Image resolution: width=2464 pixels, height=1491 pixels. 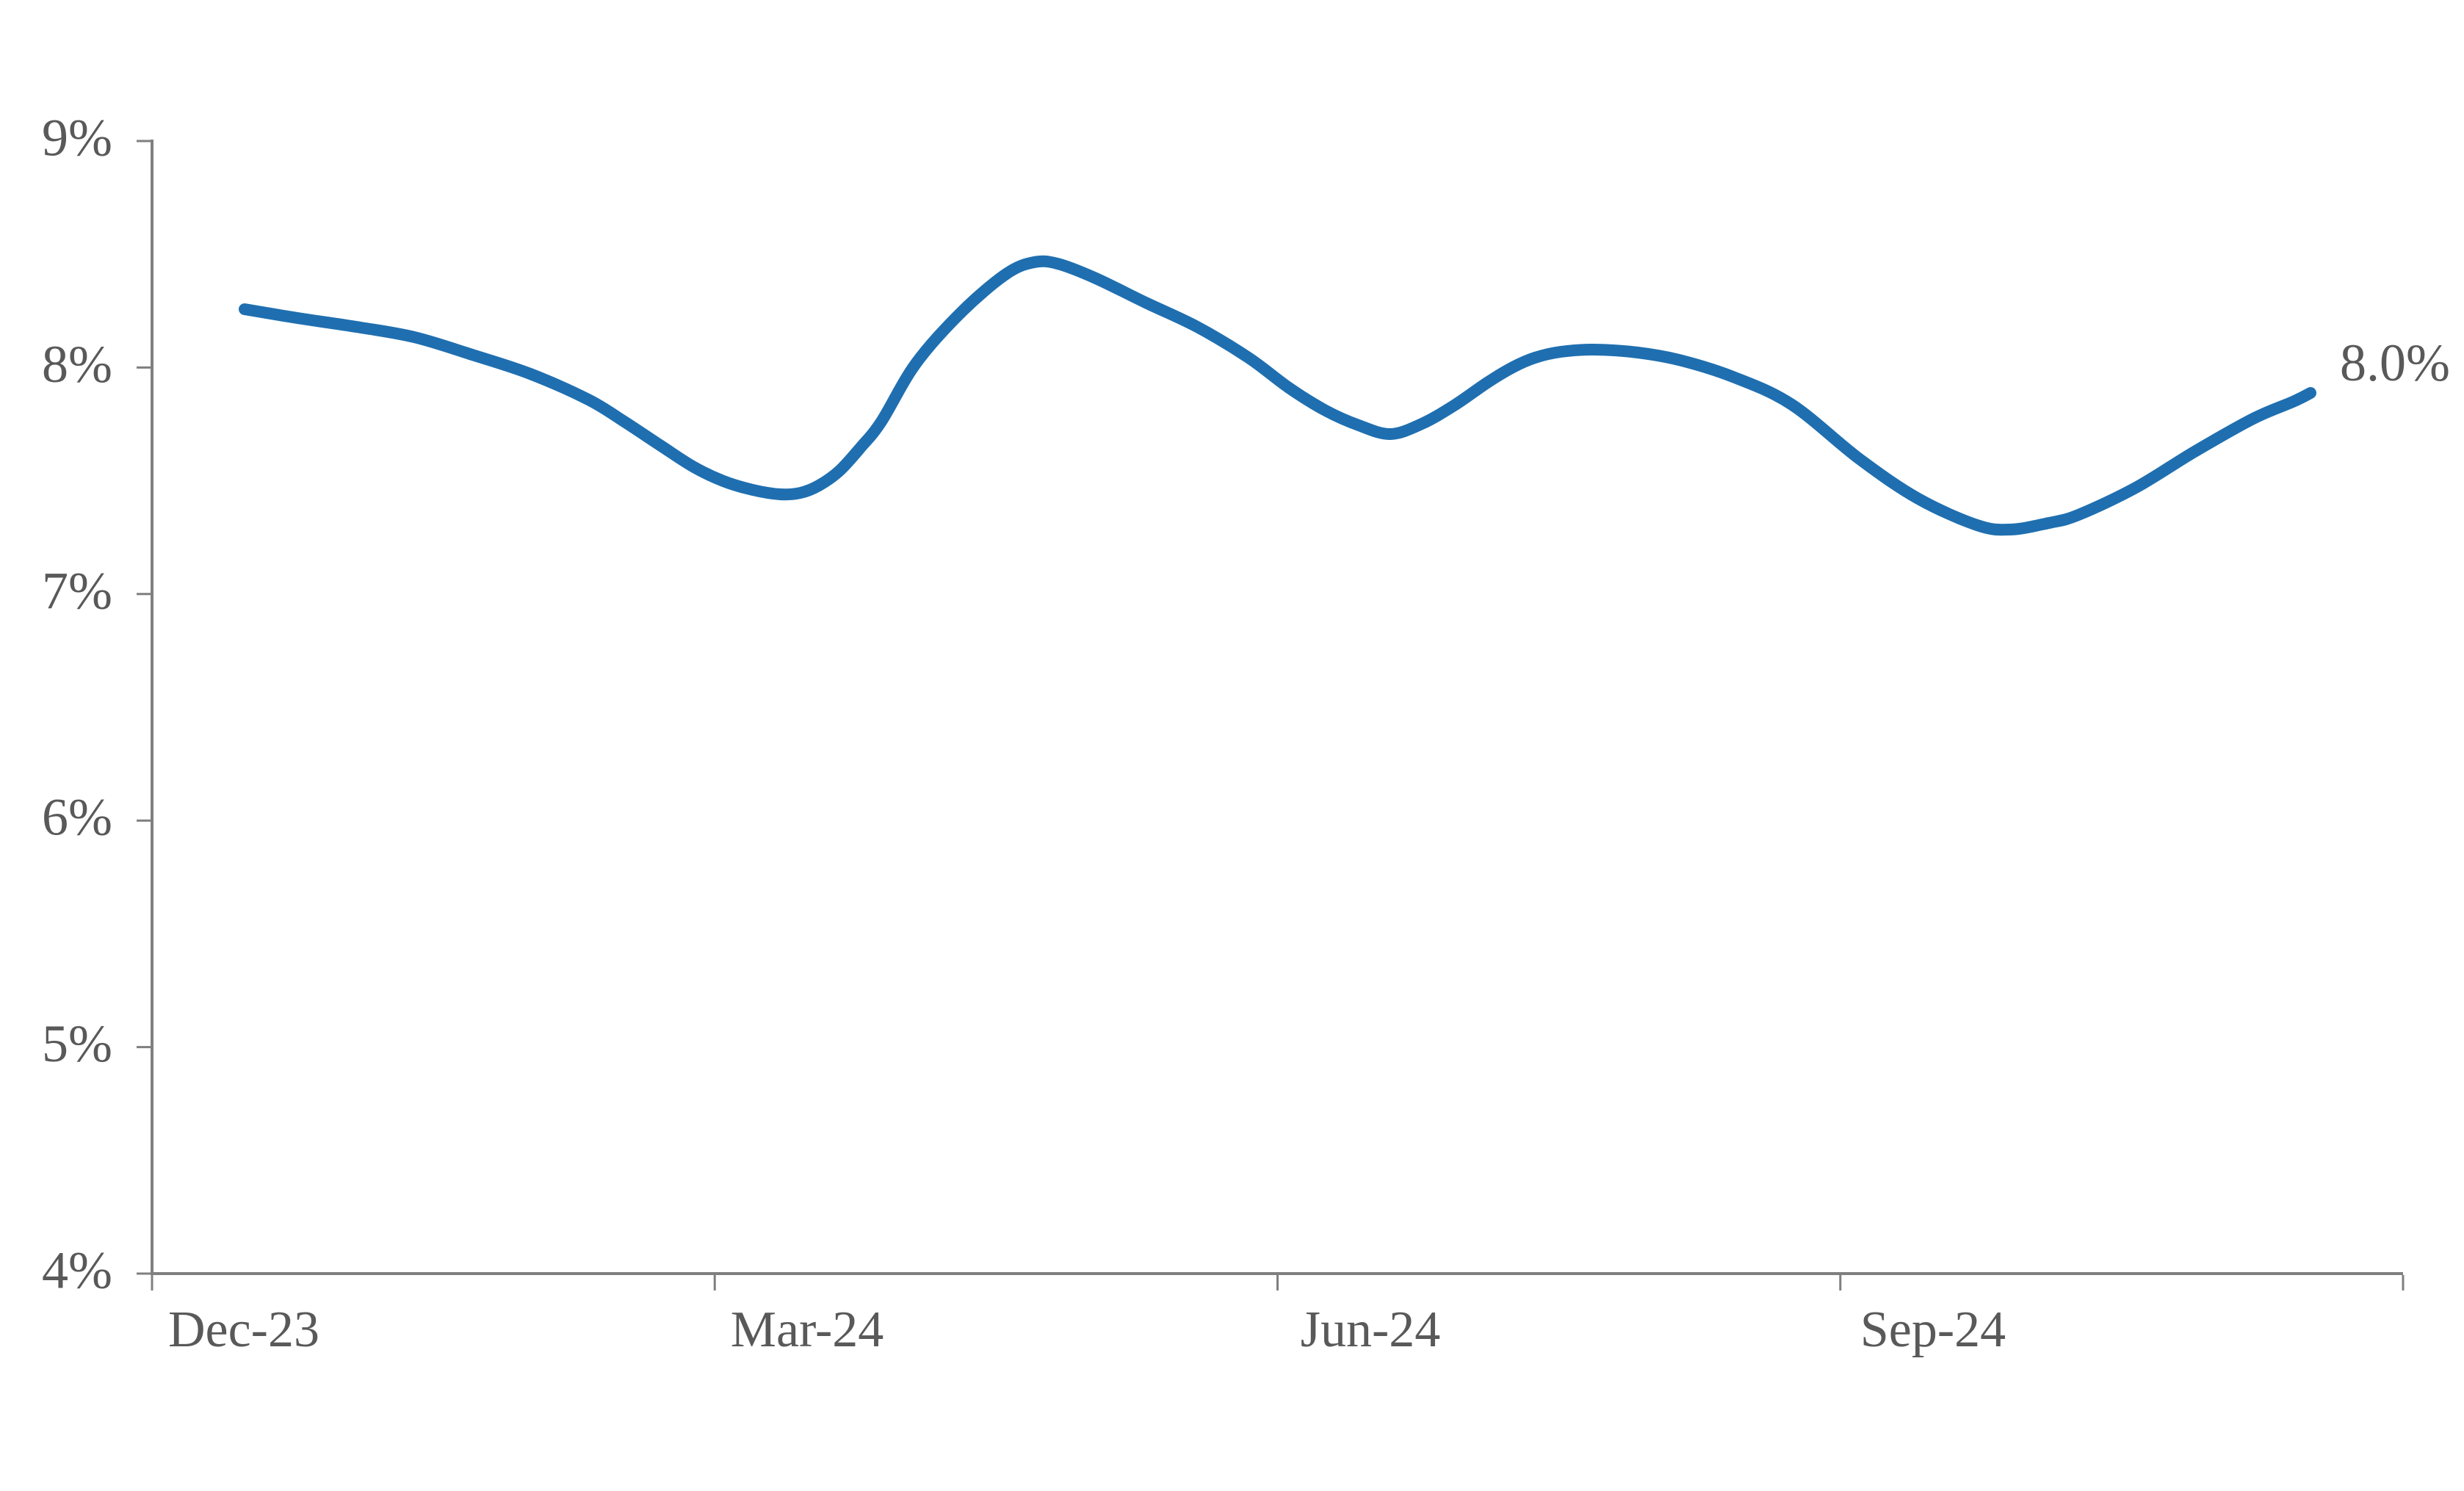 I want to click on svg-text: Jun-24, so click(x=1371, y=1330).